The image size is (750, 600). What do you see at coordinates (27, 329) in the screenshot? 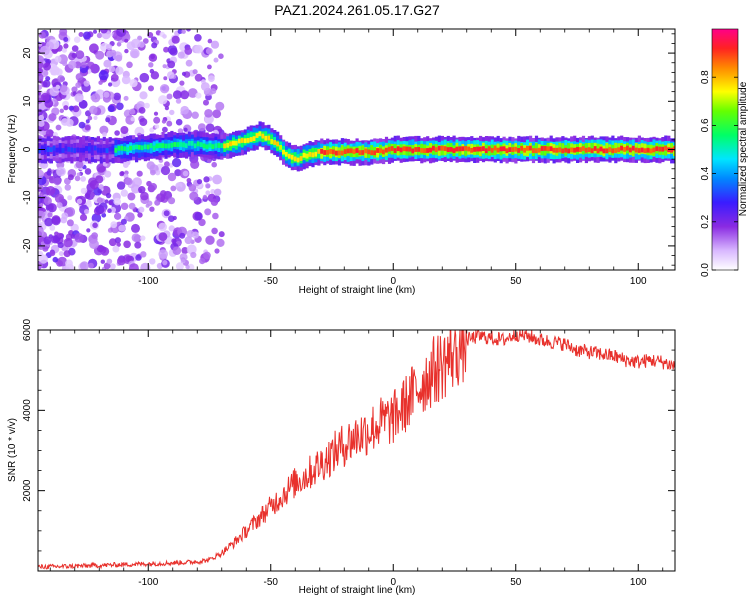
I see `snr-ytick-label: 6000` at bounding box center [27, 329].